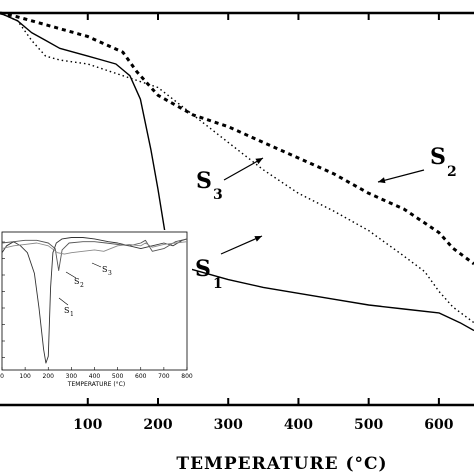 The height and width of the screenshot is (474, 474). Describe the element at coordinates (218, 284) in the screenshot. I see `series-label-subscript: 1` at that location.